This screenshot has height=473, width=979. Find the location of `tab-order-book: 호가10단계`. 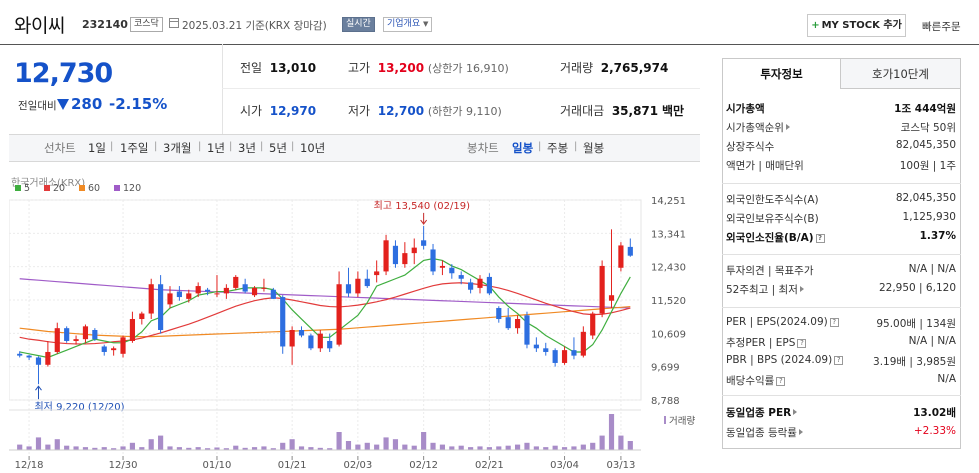

tab-order-book: 호가10단계 is located at coordinates (901, 73).